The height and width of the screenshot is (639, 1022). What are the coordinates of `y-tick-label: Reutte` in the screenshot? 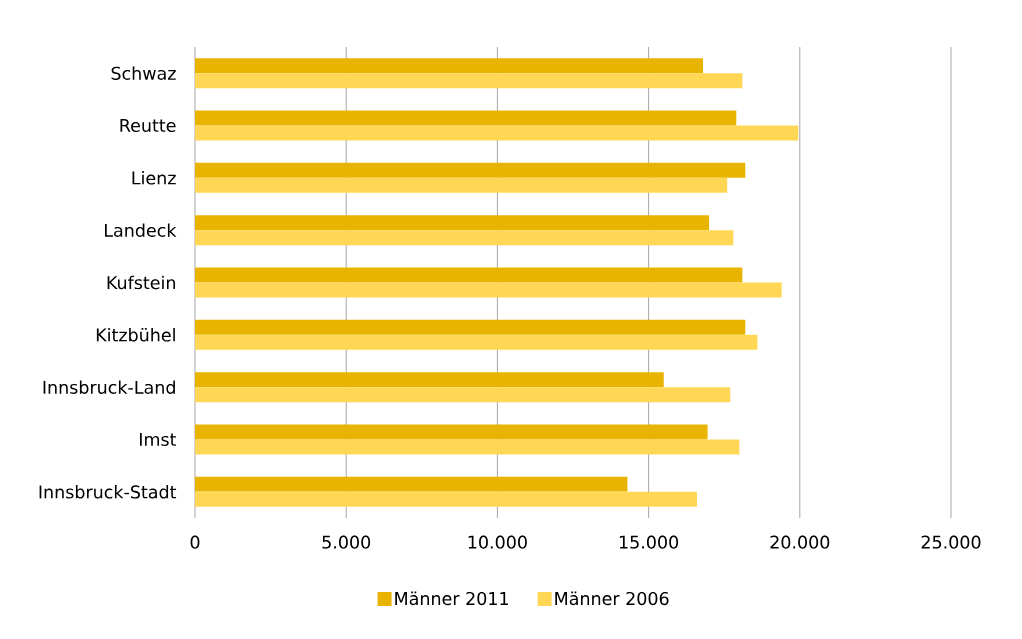 It's located at (148, 125).